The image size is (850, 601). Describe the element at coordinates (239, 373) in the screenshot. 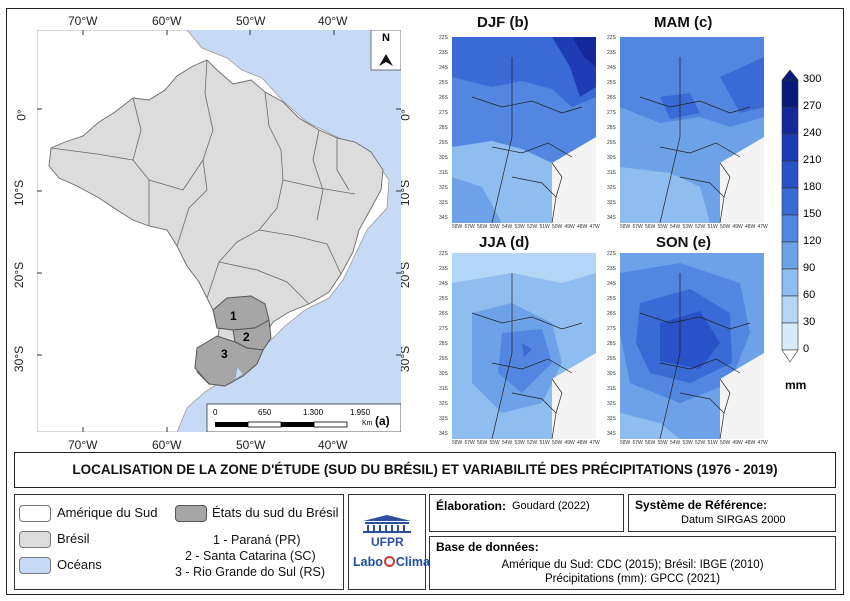

I see `lagoon-shape` at that location.